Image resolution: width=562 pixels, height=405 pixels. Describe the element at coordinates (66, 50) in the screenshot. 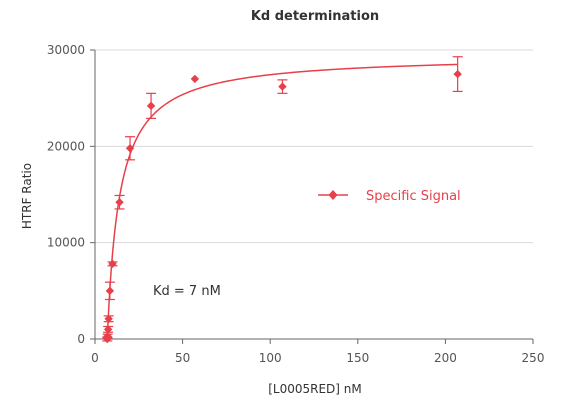

I see `y-tick-label: 30000` at that location.